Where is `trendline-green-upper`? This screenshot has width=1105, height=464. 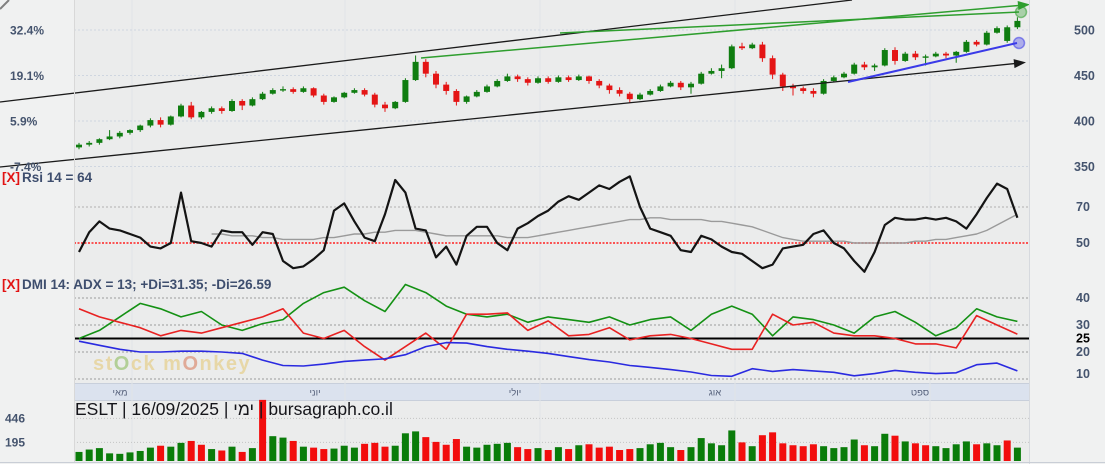 trendline-green-upper is located at coordinates (722, 31).